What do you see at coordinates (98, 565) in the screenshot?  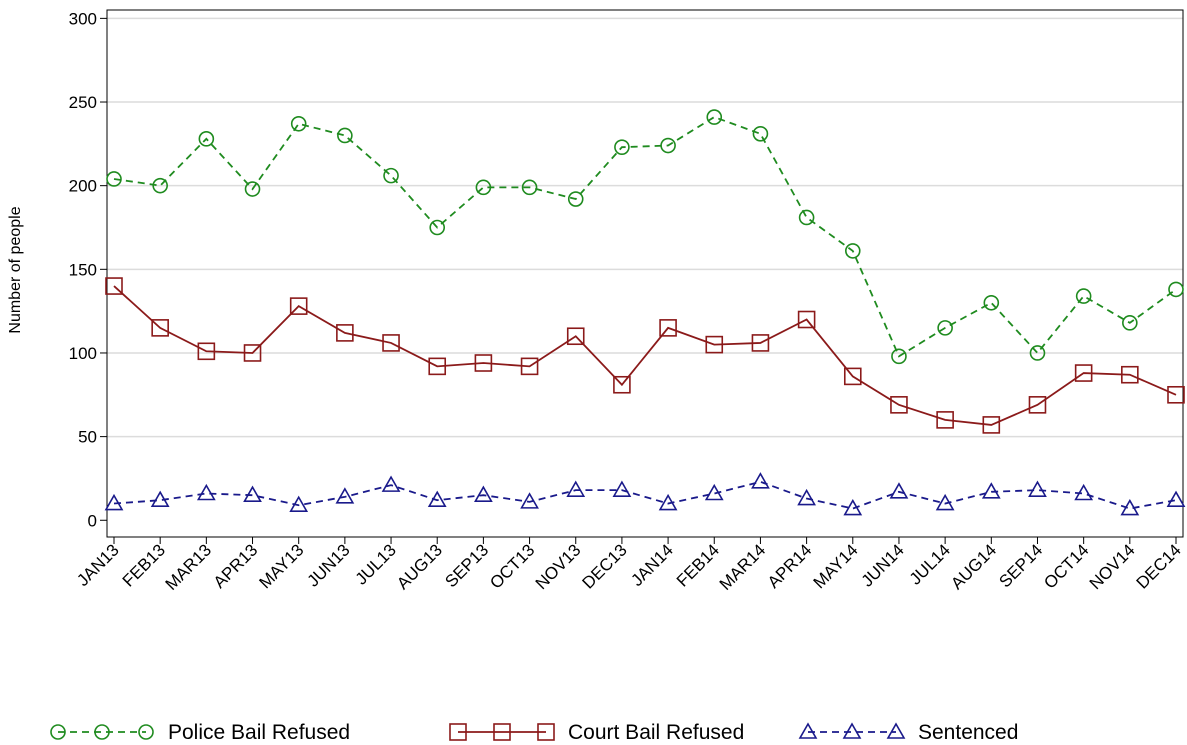 I see `x-tick-label: JAN13` at bounding box center [98, 565].